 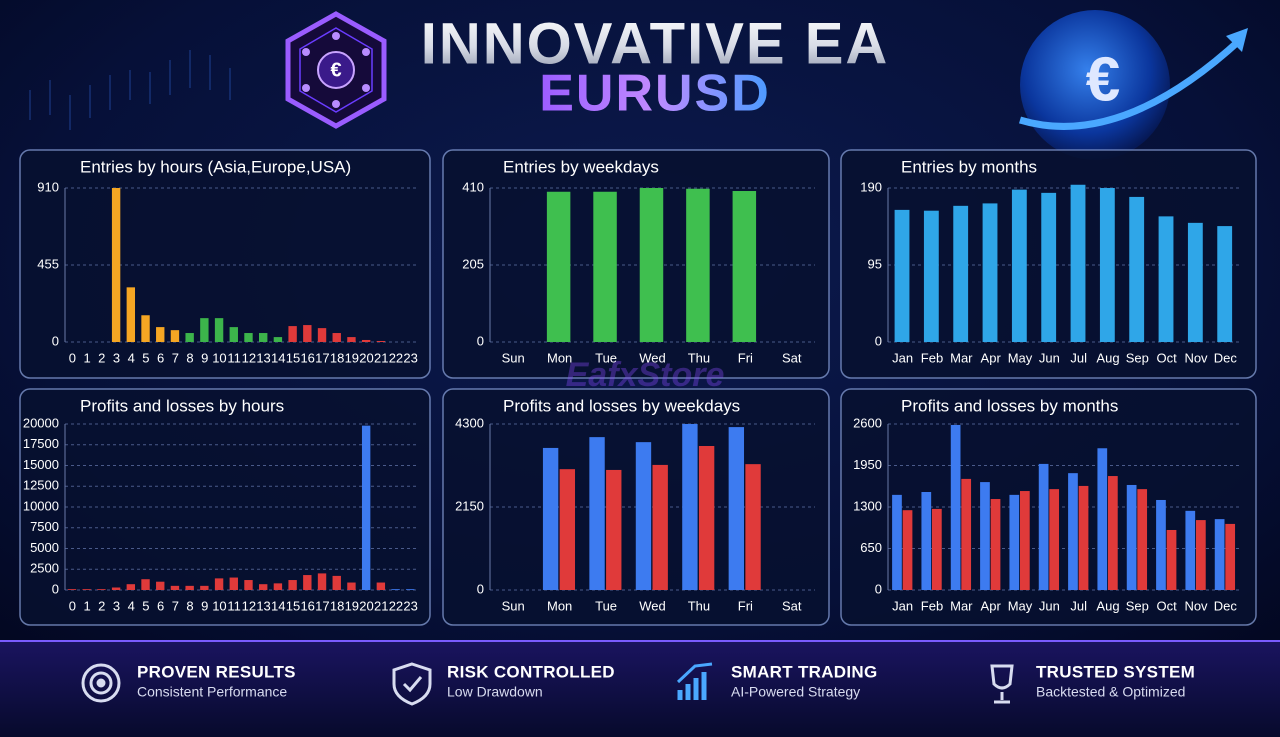 I want to click on x-tick-label: Thu, so click(x=699, y=605).